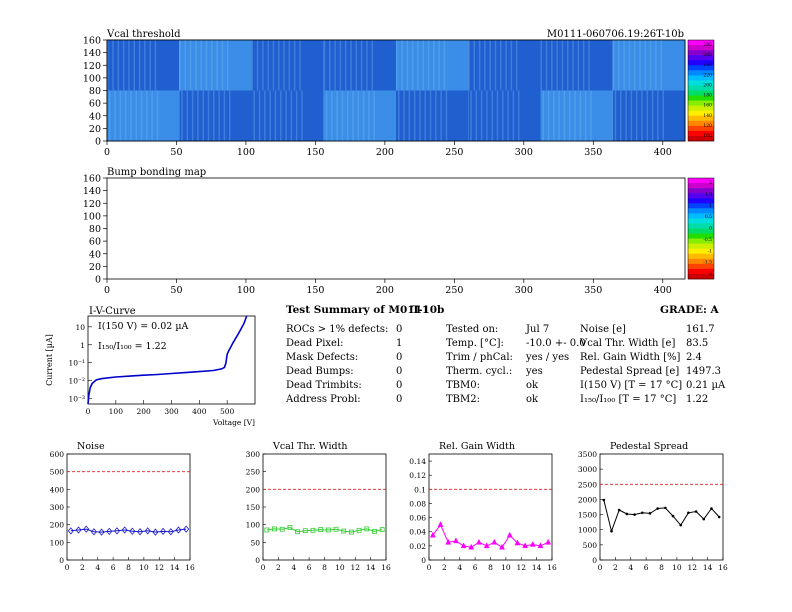  What do you see at coordinates (358, 310) in the screenshot?
I see `summary-title: Test Summary of M0111` at bounding box center [358, 310].